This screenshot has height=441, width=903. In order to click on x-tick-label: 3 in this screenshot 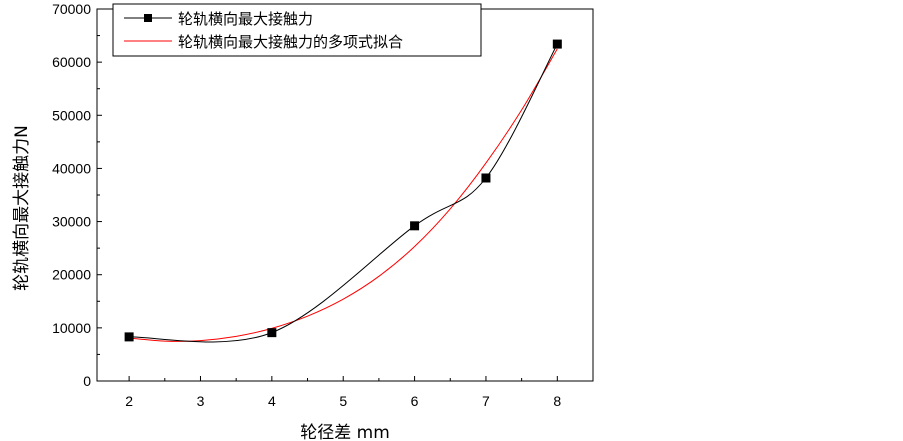, I will do `click(201, 401)`.